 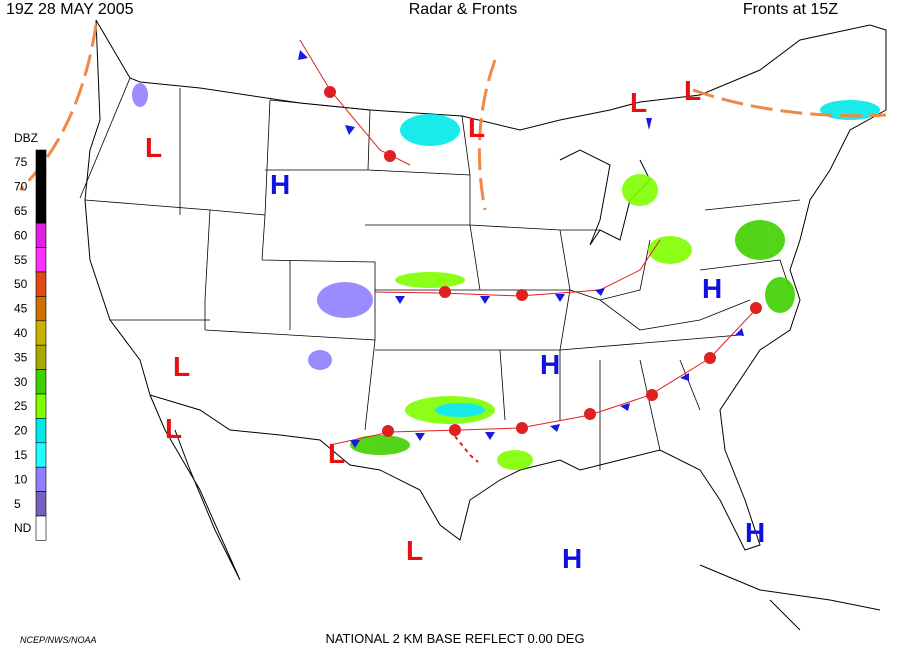 I want to click on footer-credit: NCEP/NWS/NOAA, so click(x=58, y=640).